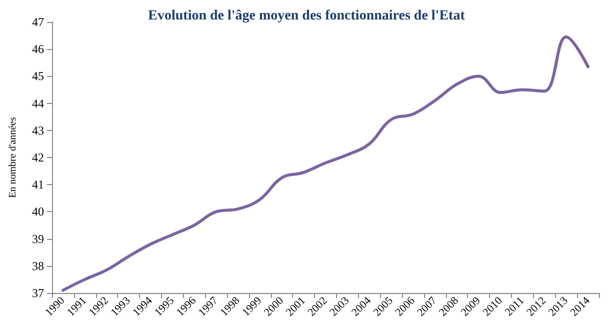 This screenshot has width=613, height=333. Describe the element at coordinates (13, 157) in the screenshot. I see `y-axis-title: En nombre d'années` at that location.